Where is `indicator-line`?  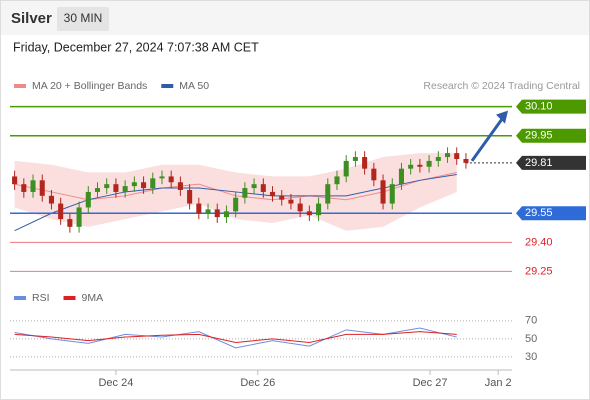 indicator-line is located at coordinates (235, 337).